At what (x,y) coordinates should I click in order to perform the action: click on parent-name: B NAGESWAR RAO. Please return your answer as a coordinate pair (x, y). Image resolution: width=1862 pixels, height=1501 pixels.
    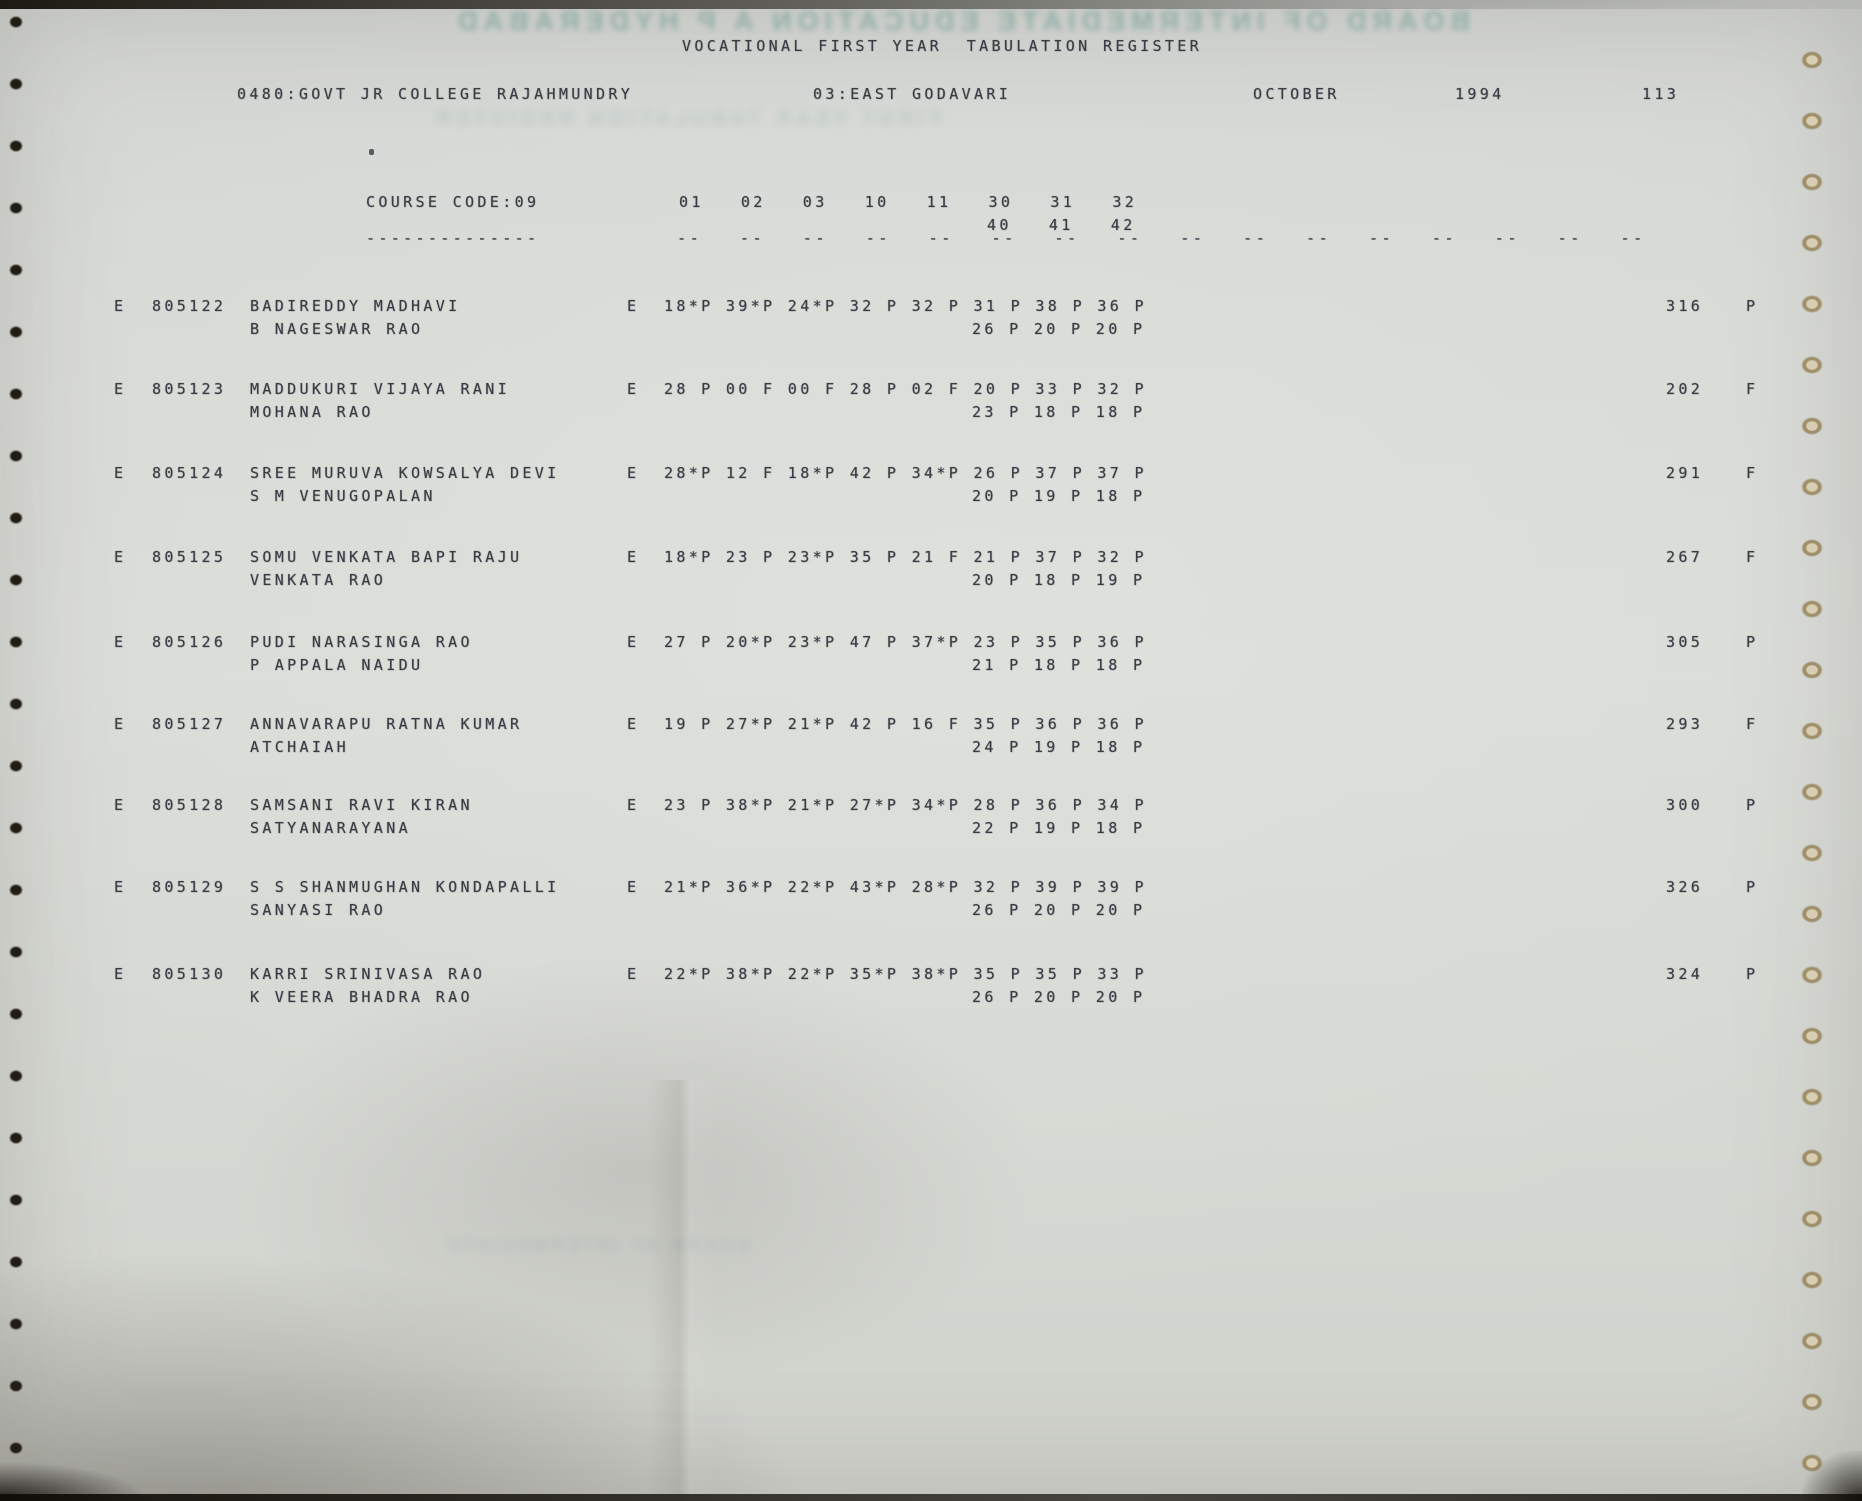
    Looking at the image, I should click on (337, 329).